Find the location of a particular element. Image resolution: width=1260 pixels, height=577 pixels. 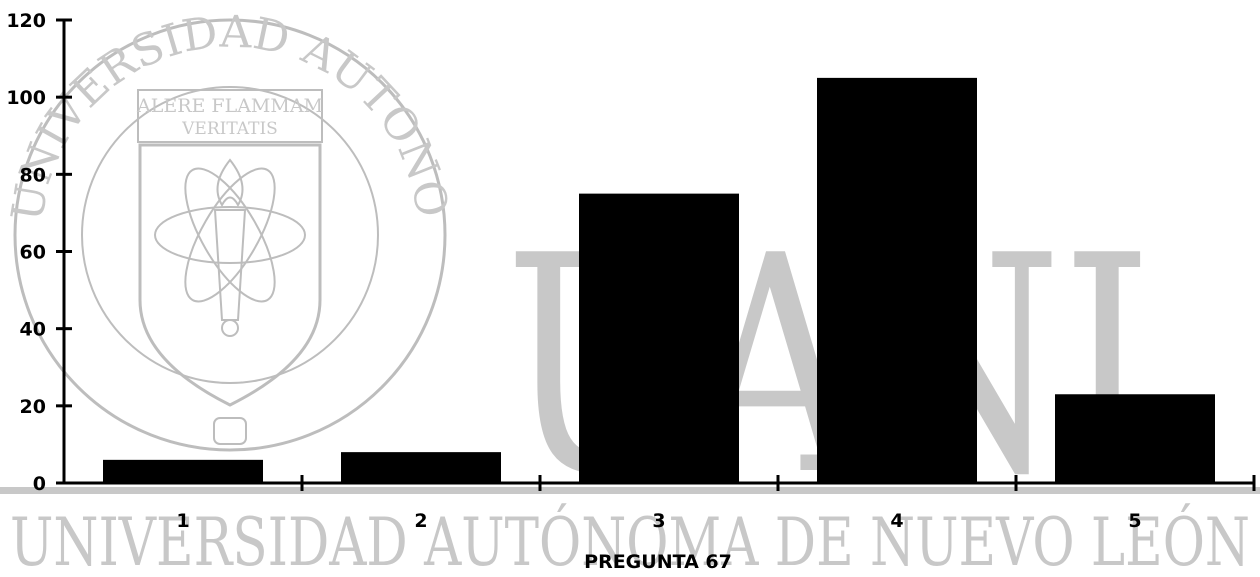

y-axis-ticks: 0 20 40 60 80 100 120 is located at coordinates (39, 252).